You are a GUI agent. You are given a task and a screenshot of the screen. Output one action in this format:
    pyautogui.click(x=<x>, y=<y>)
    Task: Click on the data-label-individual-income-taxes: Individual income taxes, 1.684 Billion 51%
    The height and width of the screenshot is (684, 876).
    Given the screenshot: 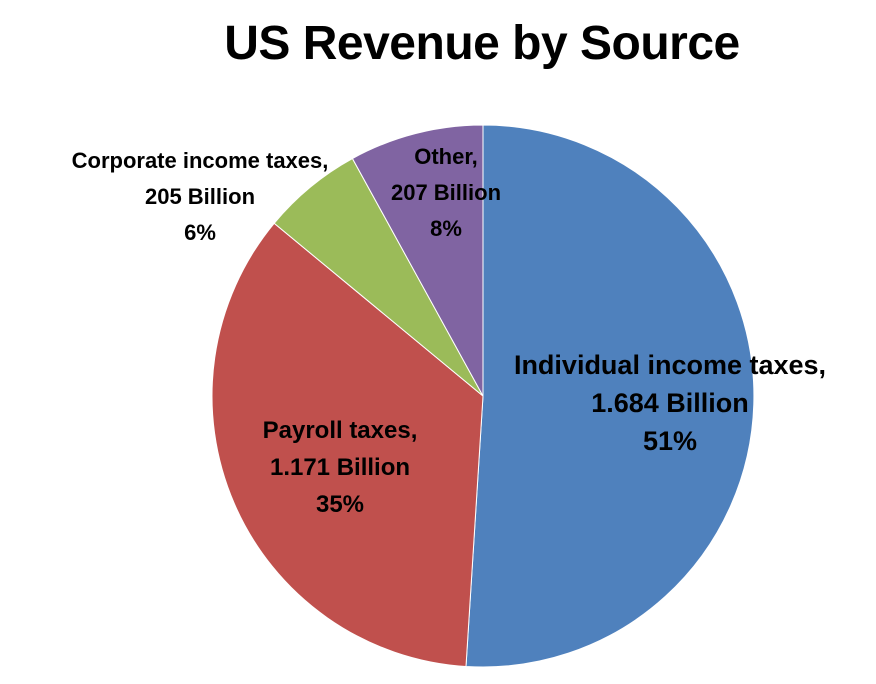 What is the action you would take?
    pyautogui.click(x=670, y=403)
    